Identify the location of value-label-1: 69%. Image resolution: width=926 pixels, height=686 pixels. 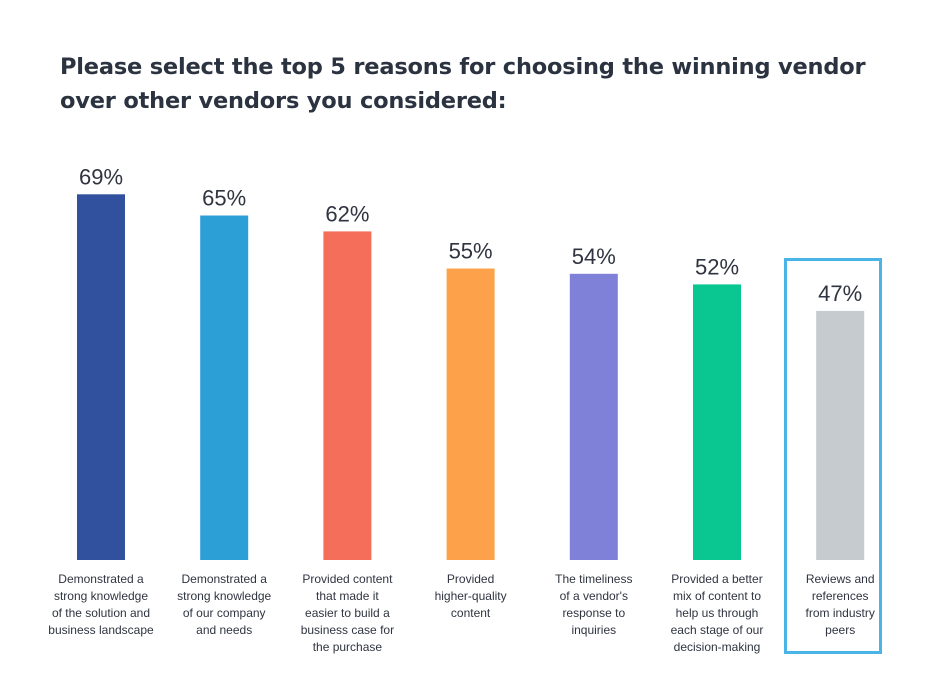
(101, 176).